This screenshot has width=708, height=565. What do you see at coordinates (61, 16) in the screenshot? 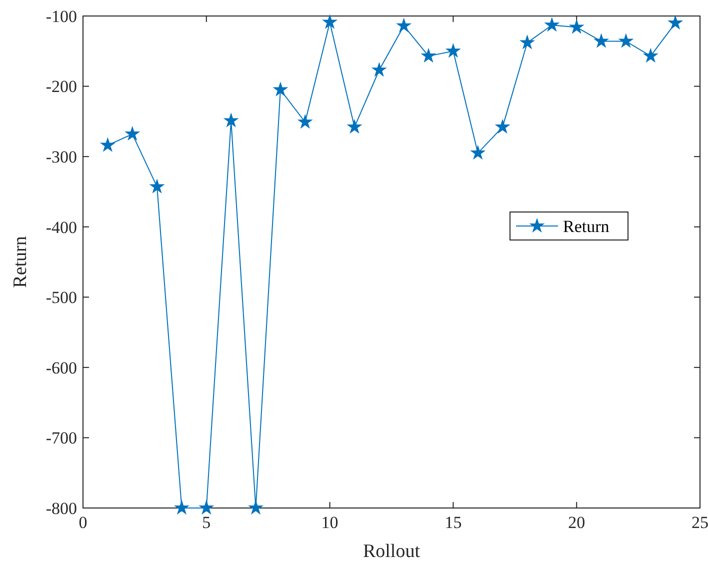
I see `y-tick-label: -100` at bounding box center [61, 16].